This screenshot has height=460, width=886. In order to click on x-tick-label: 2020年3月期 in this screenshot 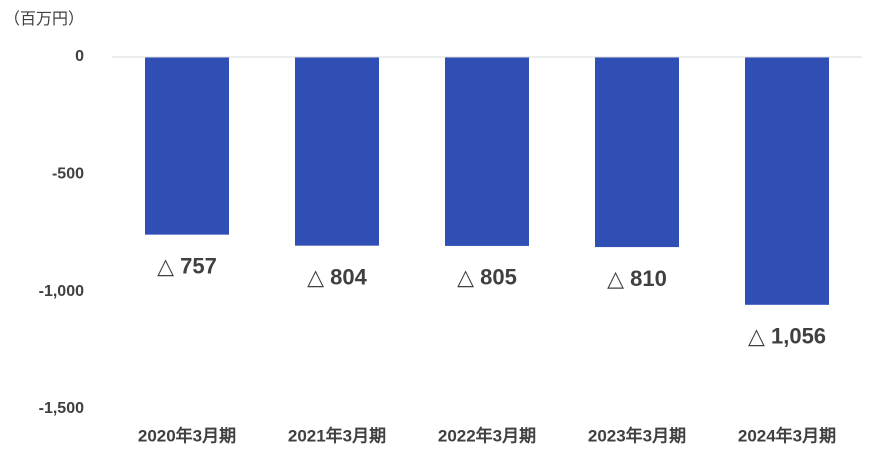, I will do `click(187, 435)`.